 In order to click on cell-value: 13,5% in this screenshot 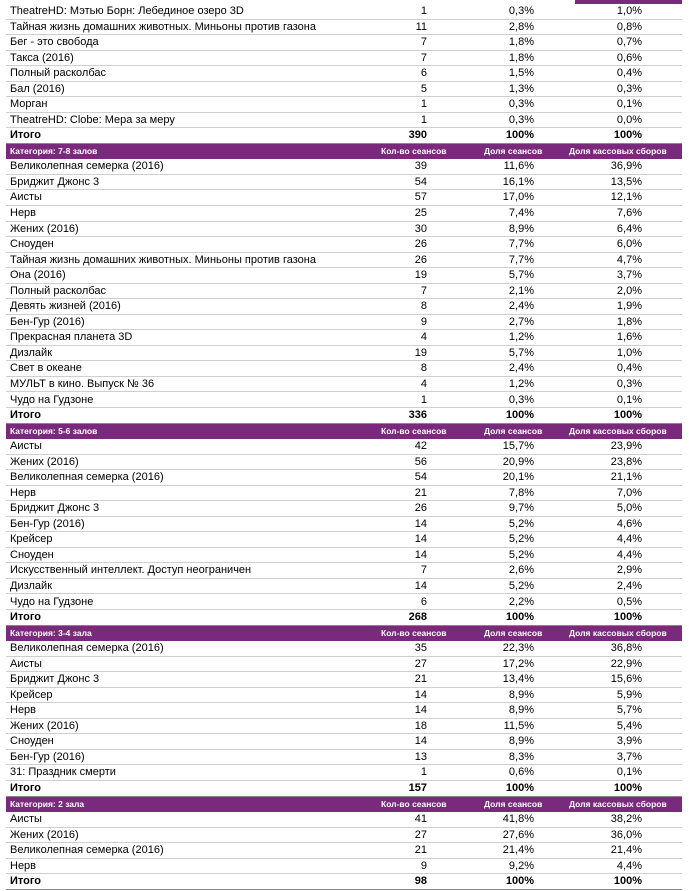, I will do `click(626, 181)`.